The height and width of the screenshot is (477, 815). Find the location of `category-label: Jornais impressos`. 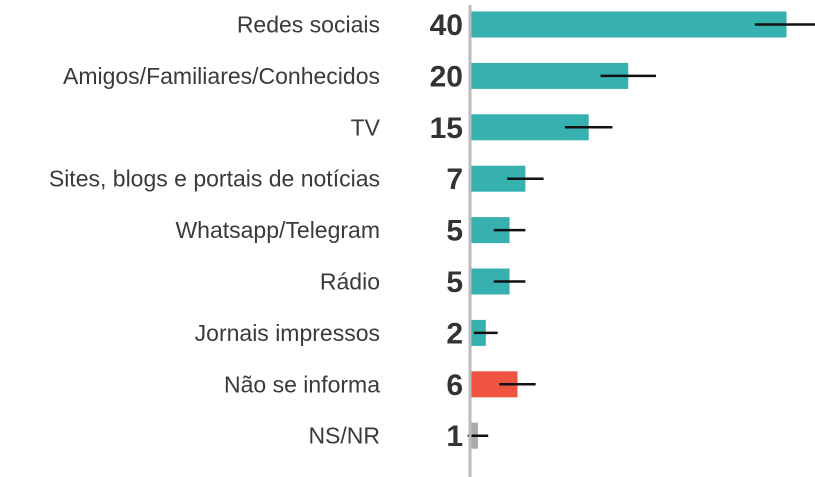

category-label: Jornais impressos is located at coordinates (287, 333).